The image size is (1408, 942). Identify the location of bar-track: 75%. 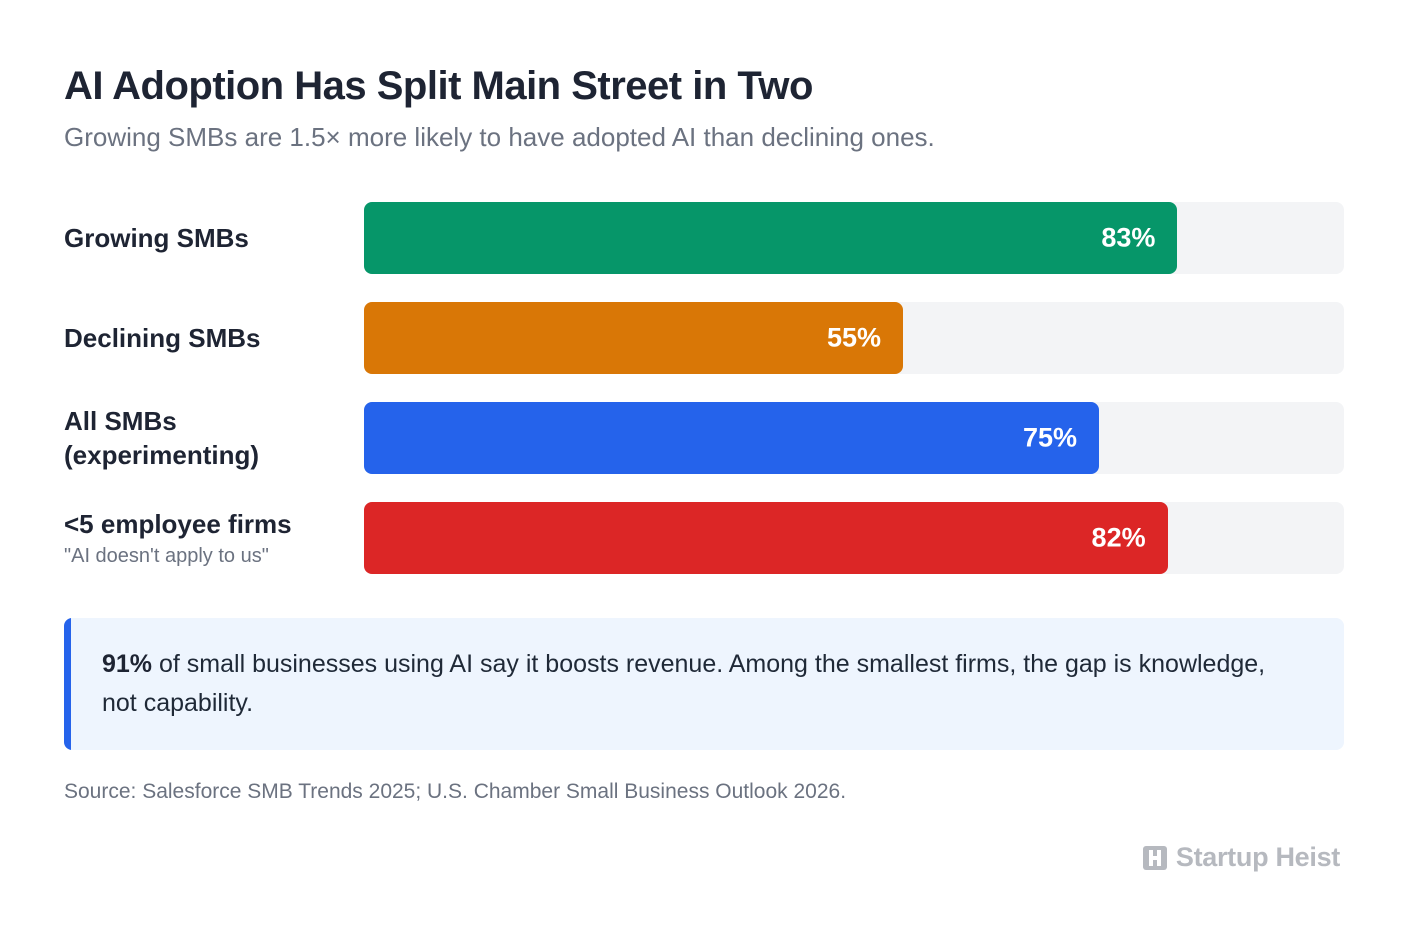
(854, 438).